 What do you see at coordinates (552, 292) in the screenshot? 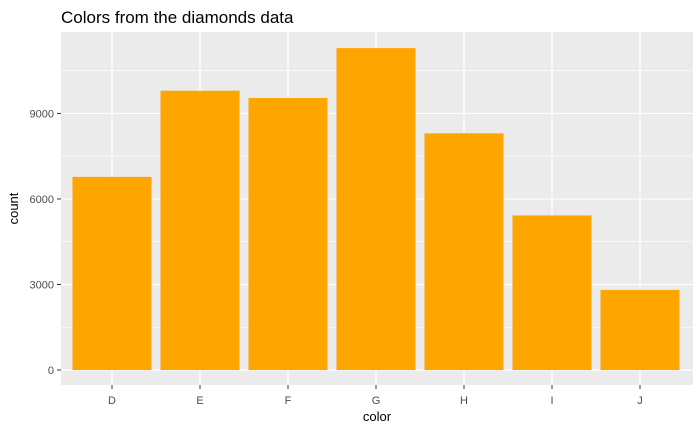
I see `bar-I` at bounding box center [552, 292].